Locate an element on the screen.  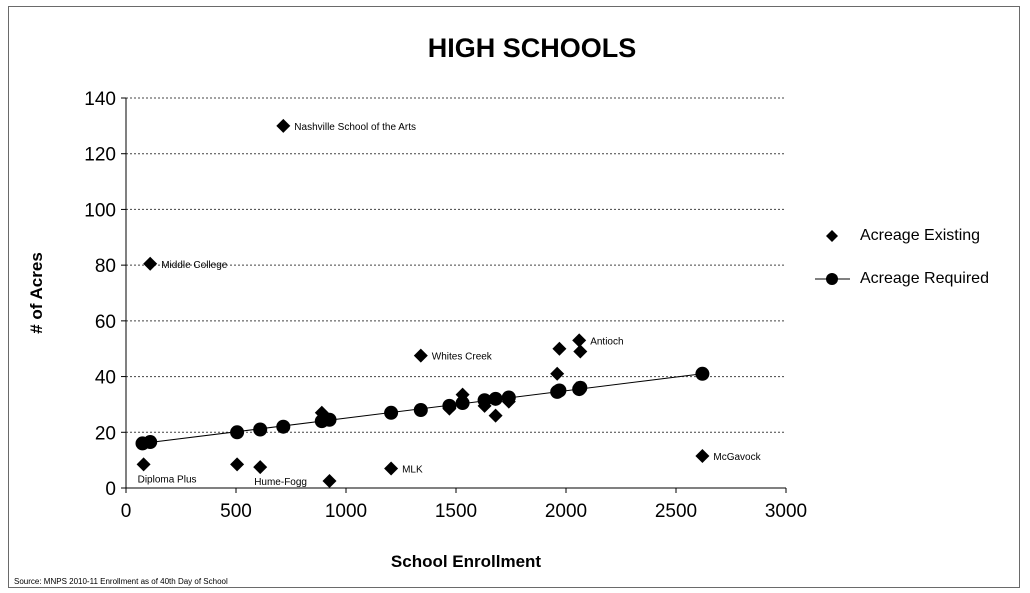
acreage-required-points is located at coordinates (422, 408).